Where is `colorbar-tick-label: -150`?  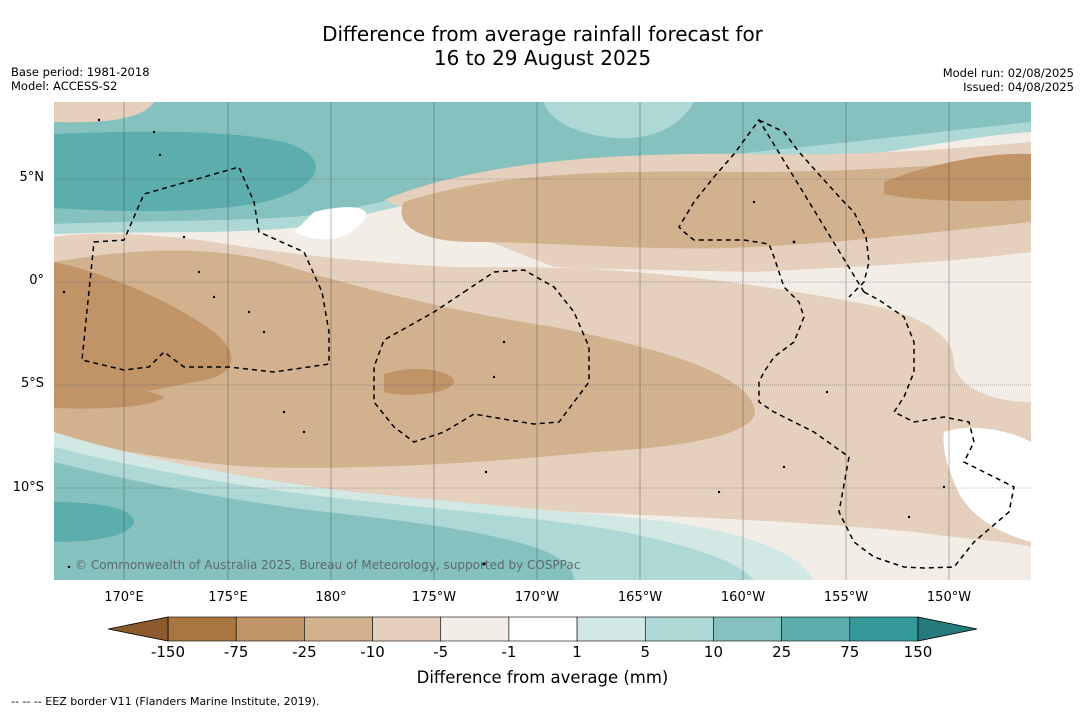
colorbar-tick-label: -150 is located at coordinates (168, 652).